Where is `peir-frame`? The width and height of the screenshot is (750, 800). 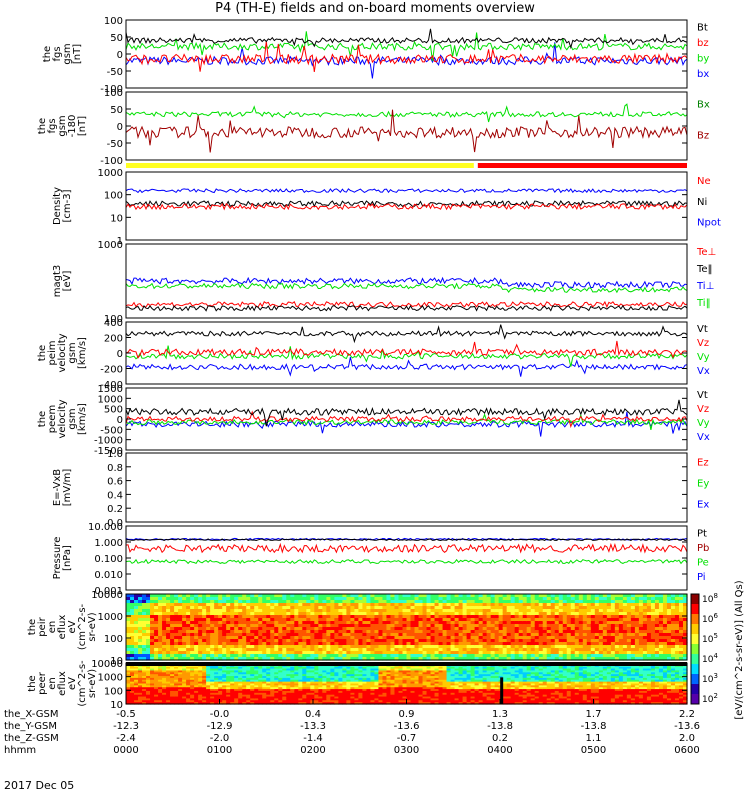
peir-frame is located at coordinates (406, 627).